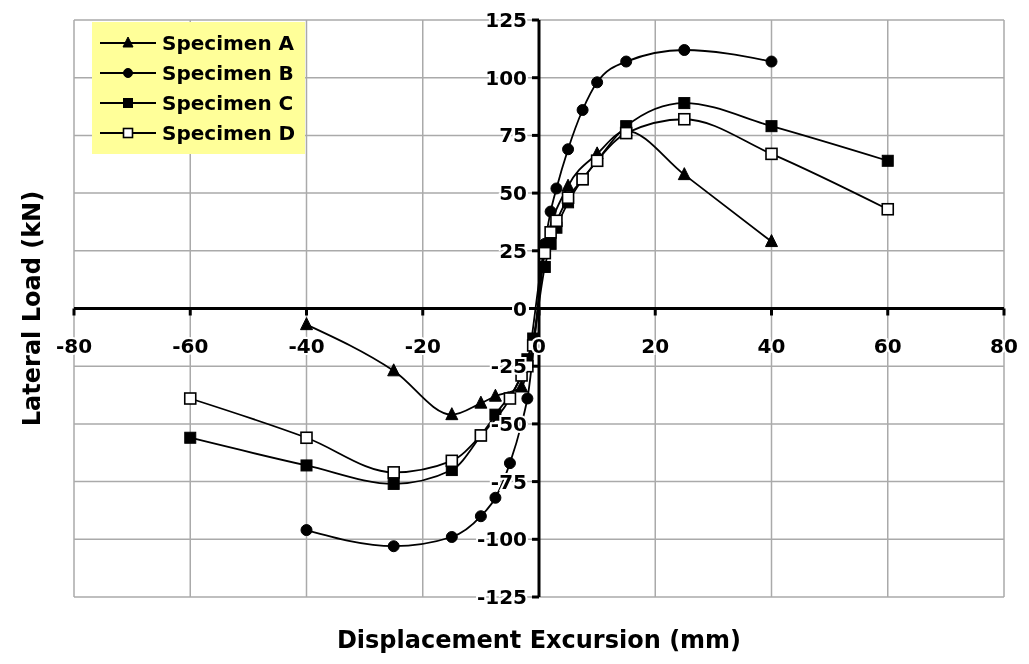  What do you see at coordinates (32, 308) in the screenshot?
I see `y-axis-title: Lateral Load (kN)` at bounding box center [32, 308].